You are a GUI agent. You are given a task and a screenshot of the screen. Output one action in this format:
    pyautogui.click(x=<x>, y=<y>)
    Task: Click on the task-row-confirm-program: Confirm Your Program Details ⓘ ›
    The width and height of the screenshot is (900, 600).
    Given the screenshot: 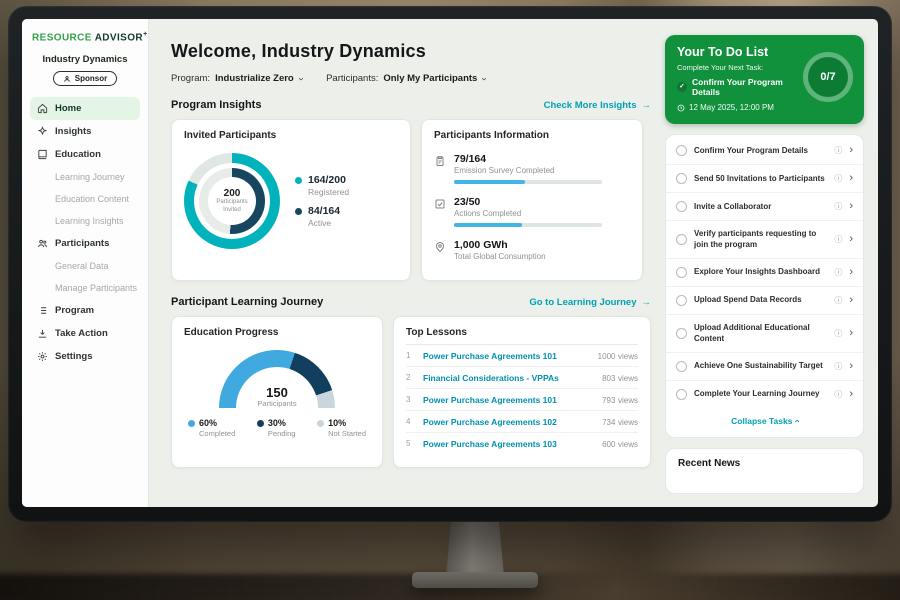 What is the action you would take?
    pyautogui.click(x=764, y=151)
    